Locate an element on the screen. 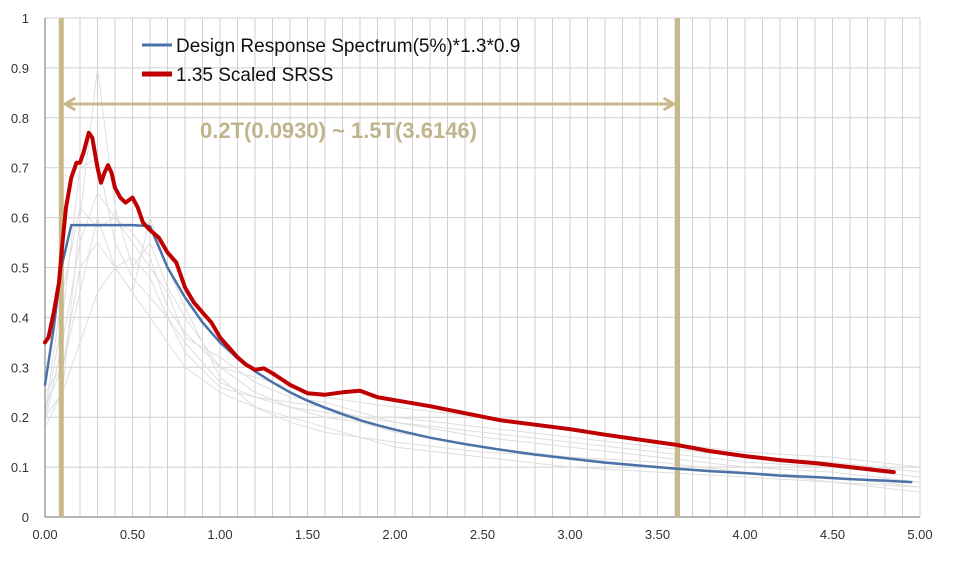 This screenshot has width=967, height=561. y-tick-label: 0.4 is located at coordinates (20, 317).